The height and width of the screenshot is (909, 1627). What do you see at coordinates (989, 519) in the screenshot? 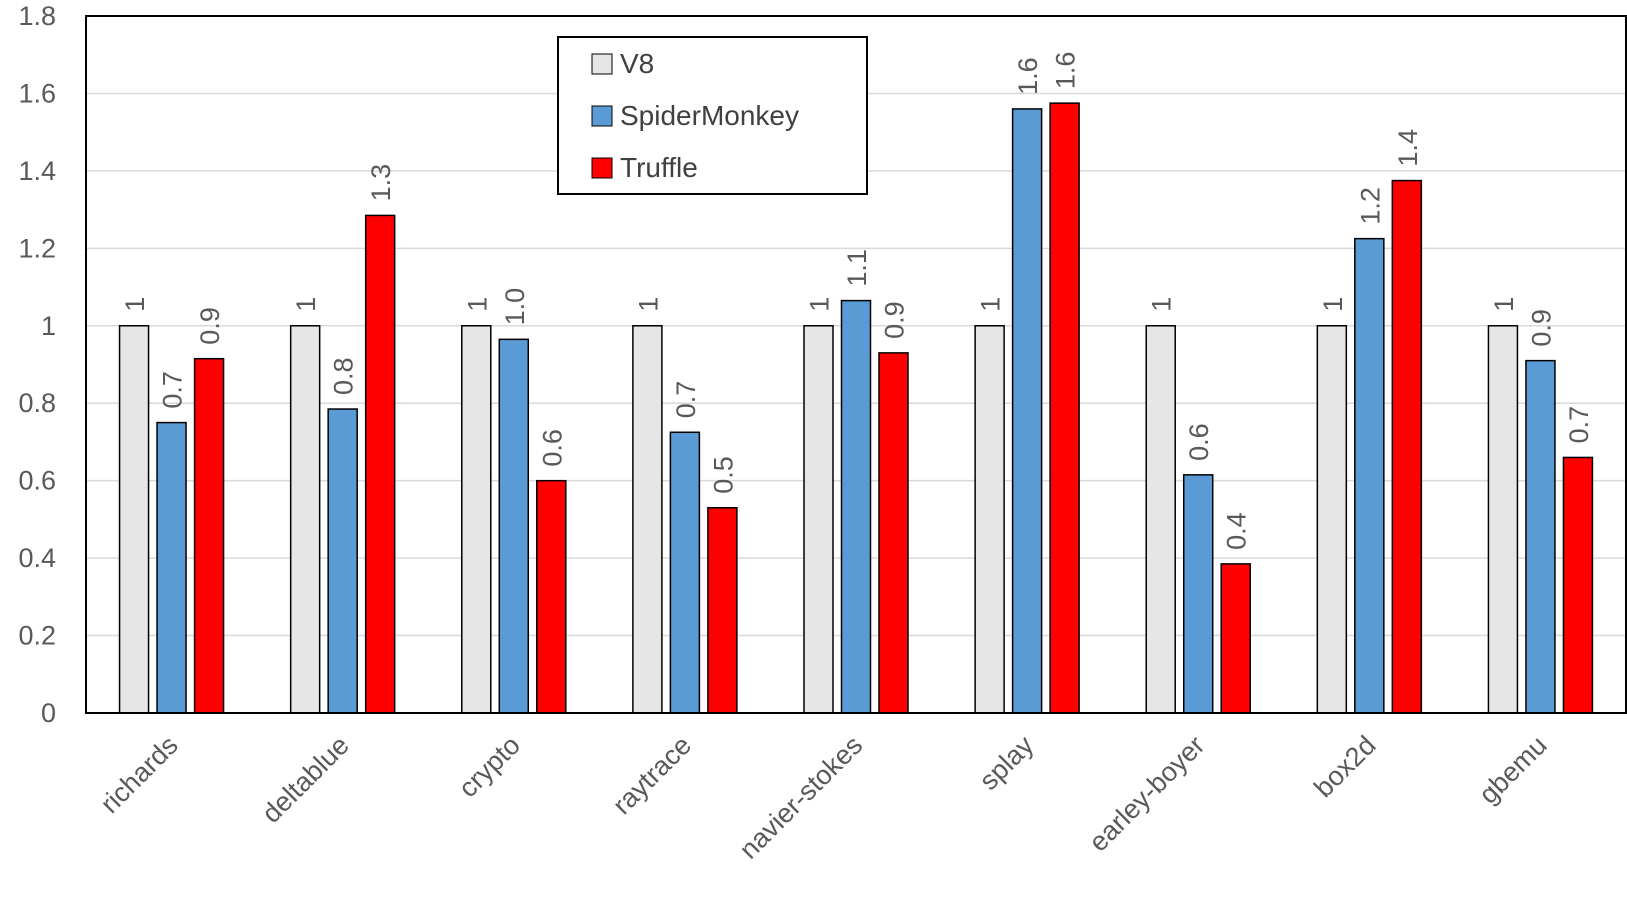
I see `bar-v8-splay` at bounding box center [989, 519].